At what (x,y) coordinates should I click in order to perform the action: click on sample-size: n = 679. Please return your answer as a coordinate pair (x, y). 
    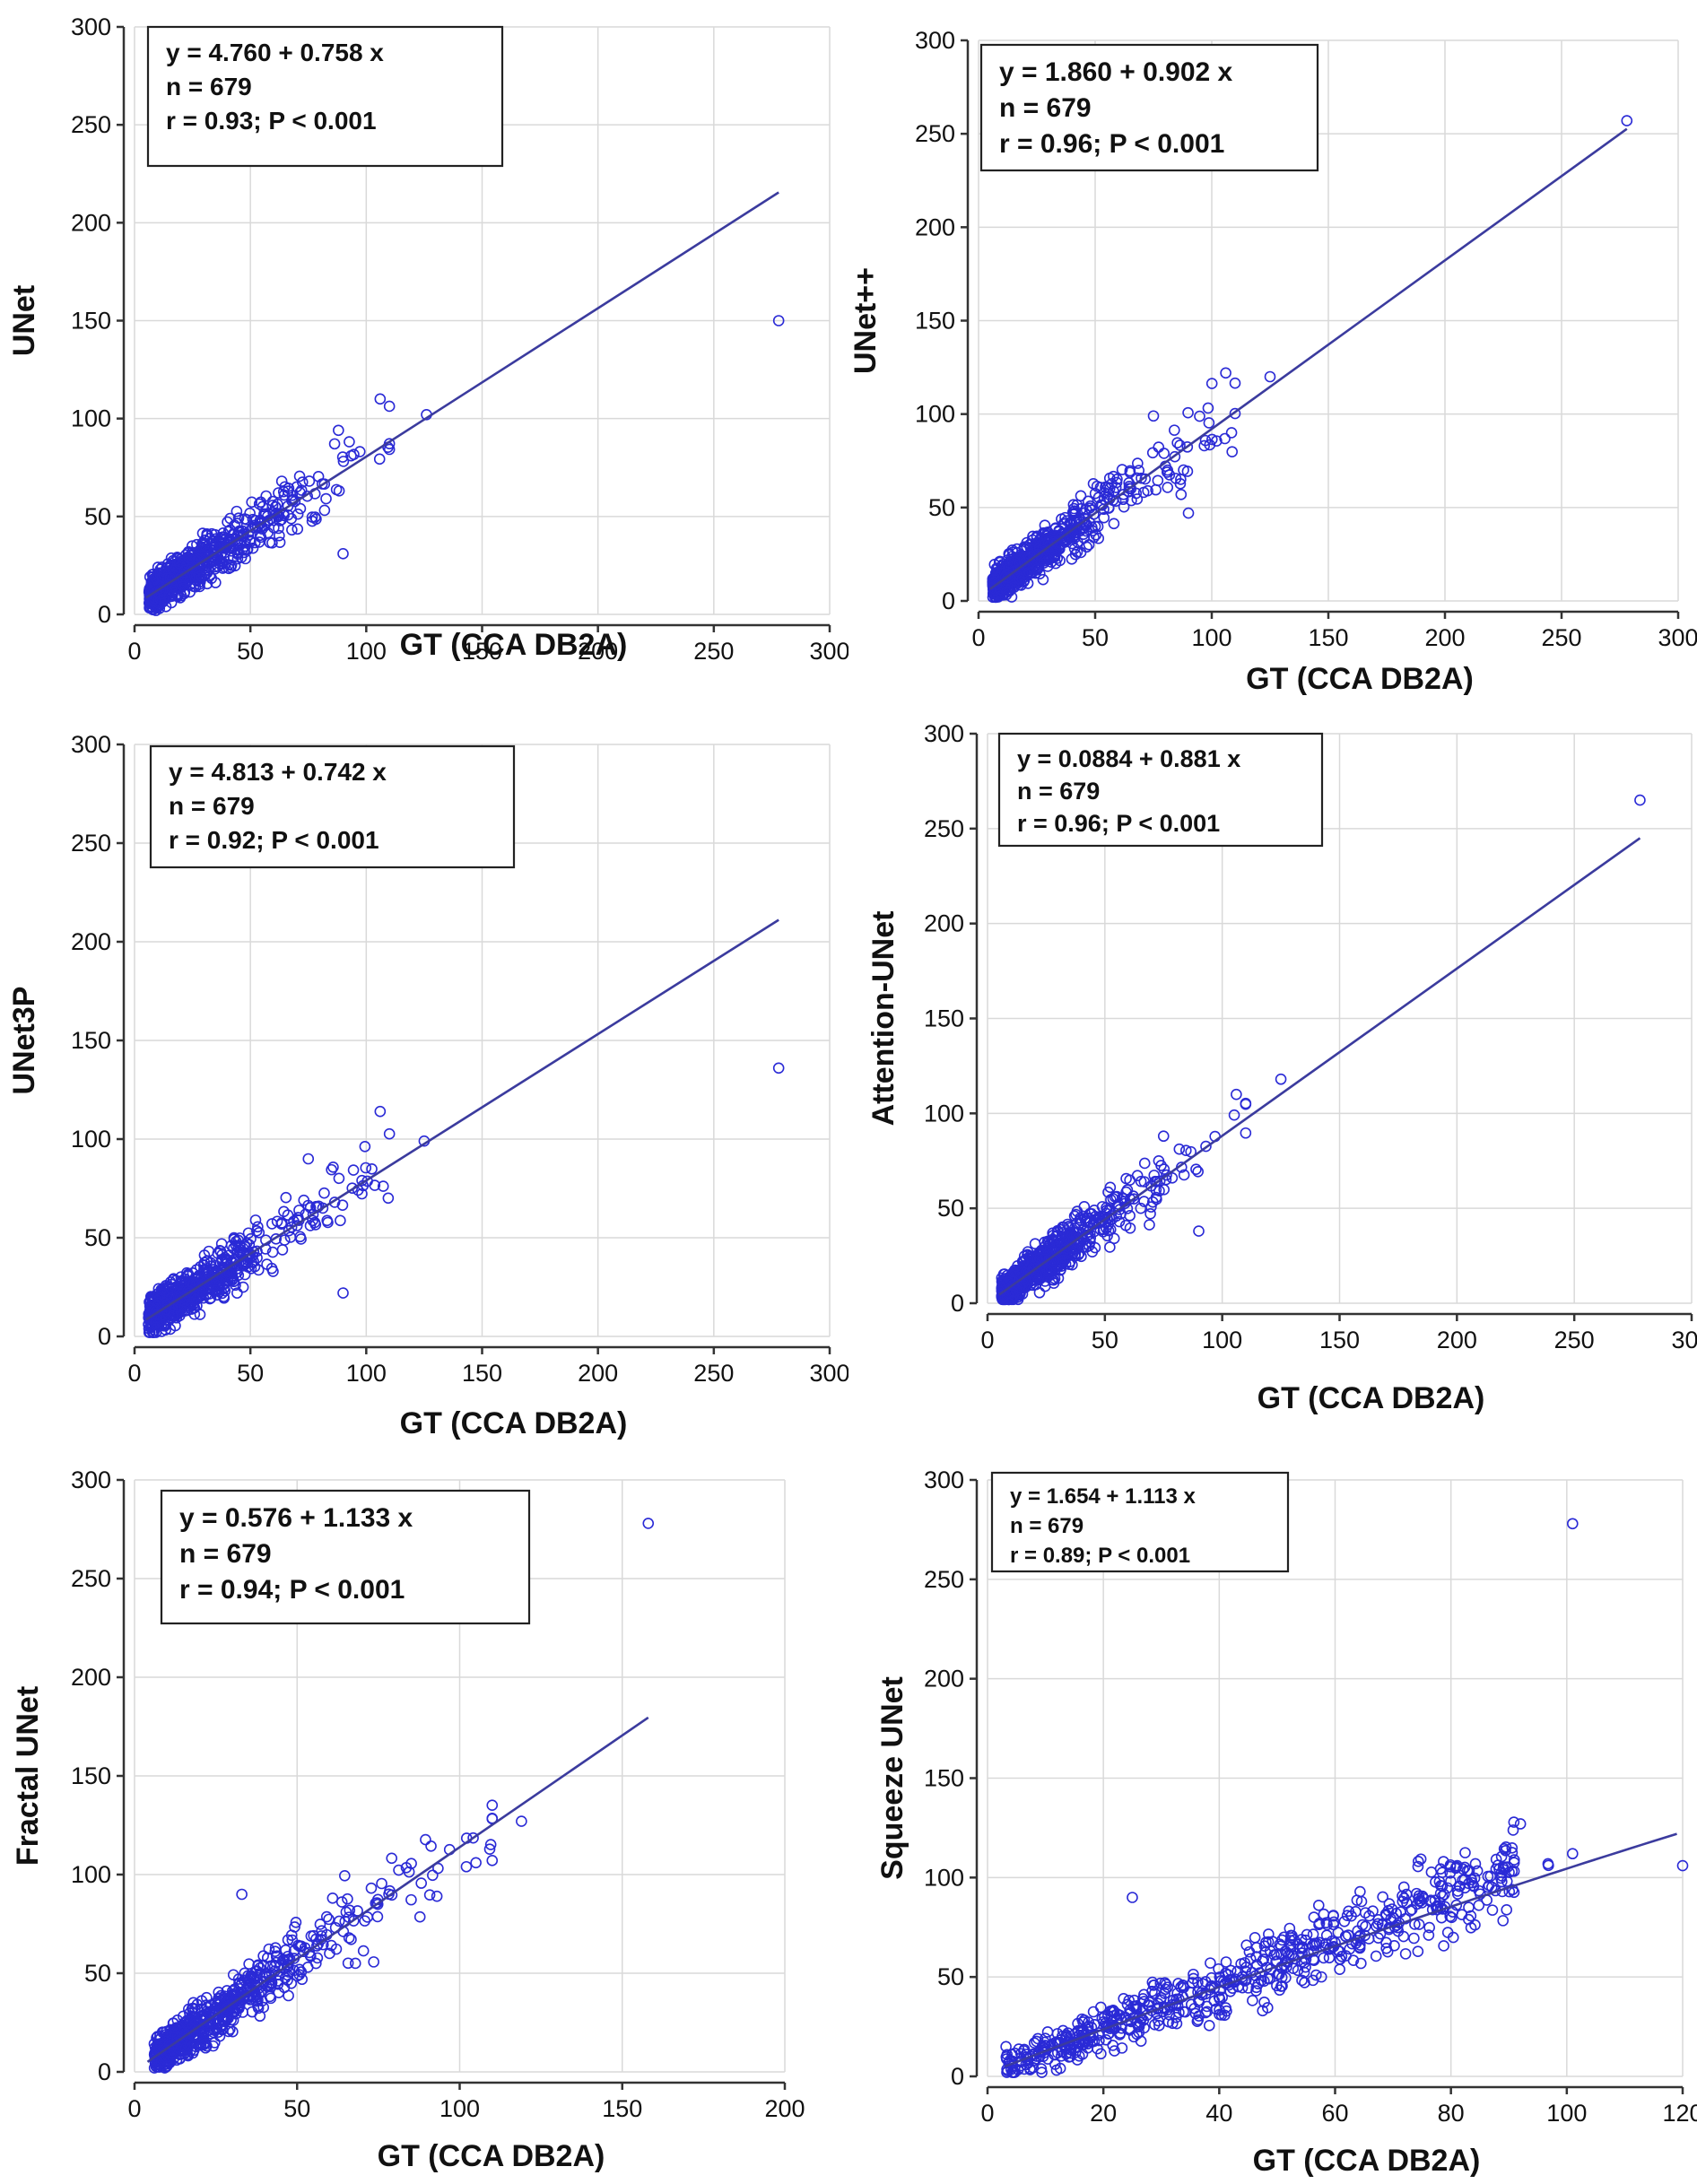
    Looking at the image, I should click on (1058, 791).